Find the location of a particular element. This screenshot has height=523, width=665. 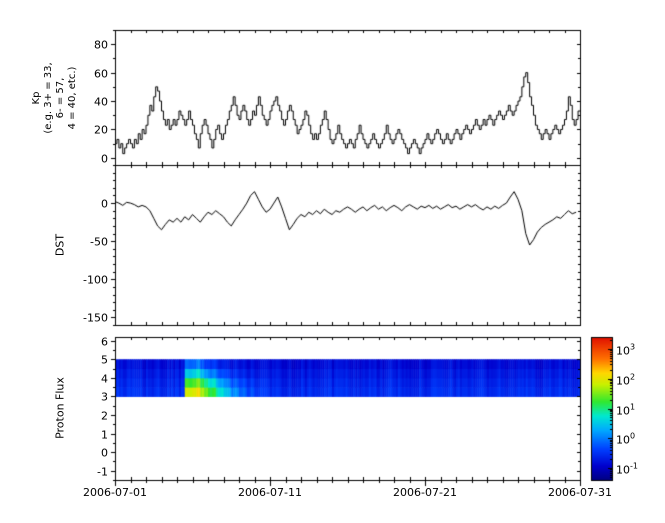

x-tick-label-1: 2006-07-01 is located at coordinates (115, 492).